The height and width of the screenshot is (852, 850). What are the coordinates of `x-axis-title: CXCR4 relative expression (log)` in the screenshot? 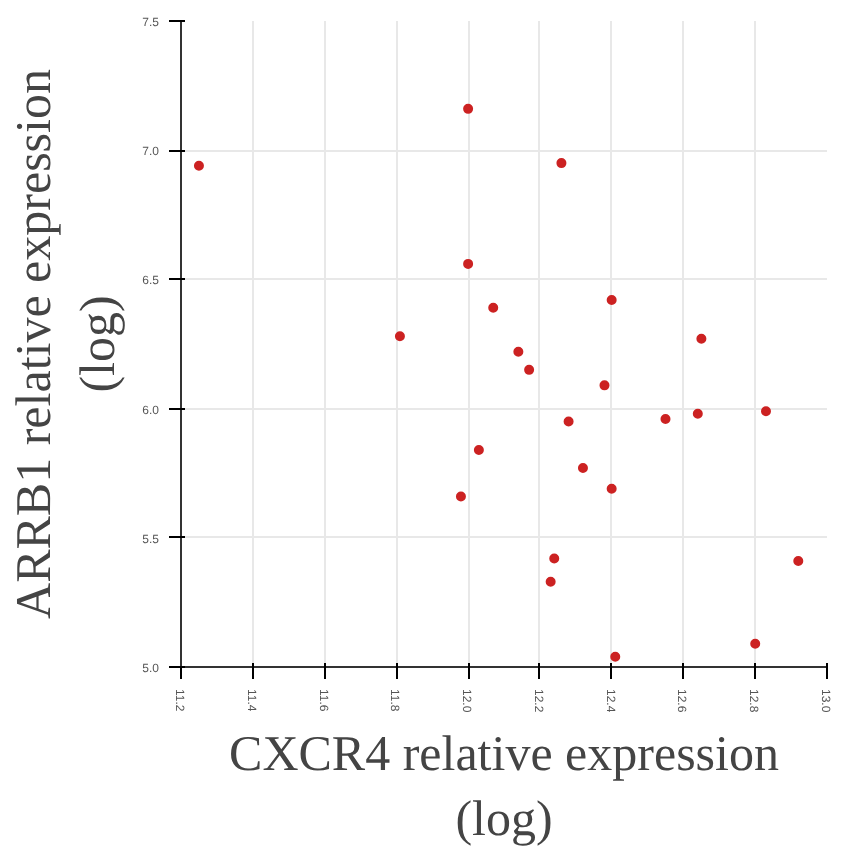 It's located at (504, 788).